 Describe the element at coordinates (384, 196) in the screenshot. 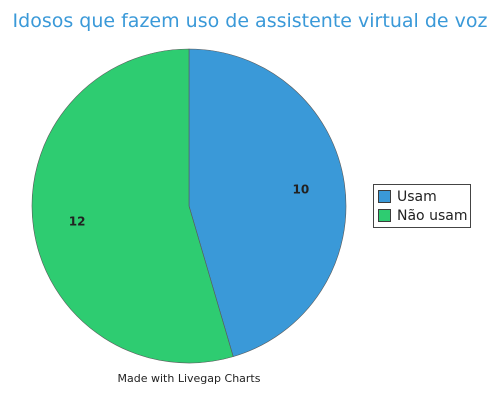

I see `legend-swatch-usam` at that location.